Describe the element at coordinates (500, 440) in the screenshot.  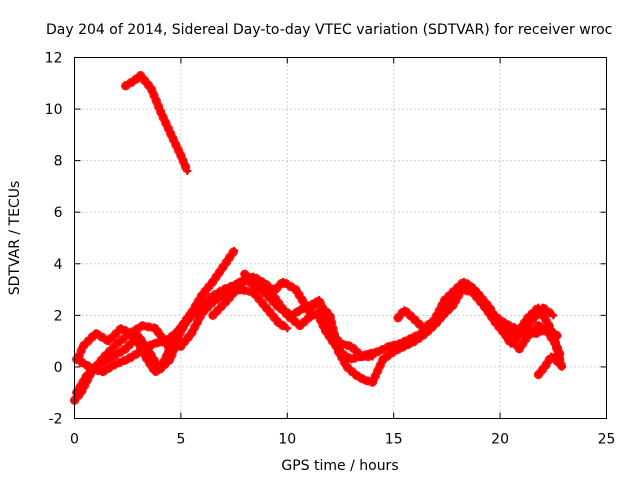
I see `x-tick-label: 20` at that location.